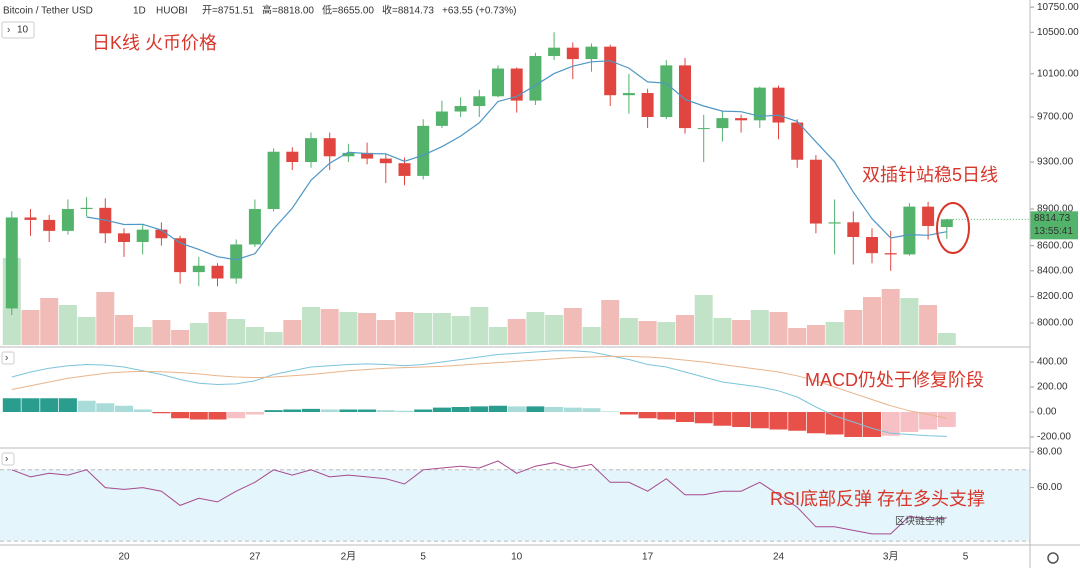  I want to click on y-tick-label: -200.00, so click(1054, 437).